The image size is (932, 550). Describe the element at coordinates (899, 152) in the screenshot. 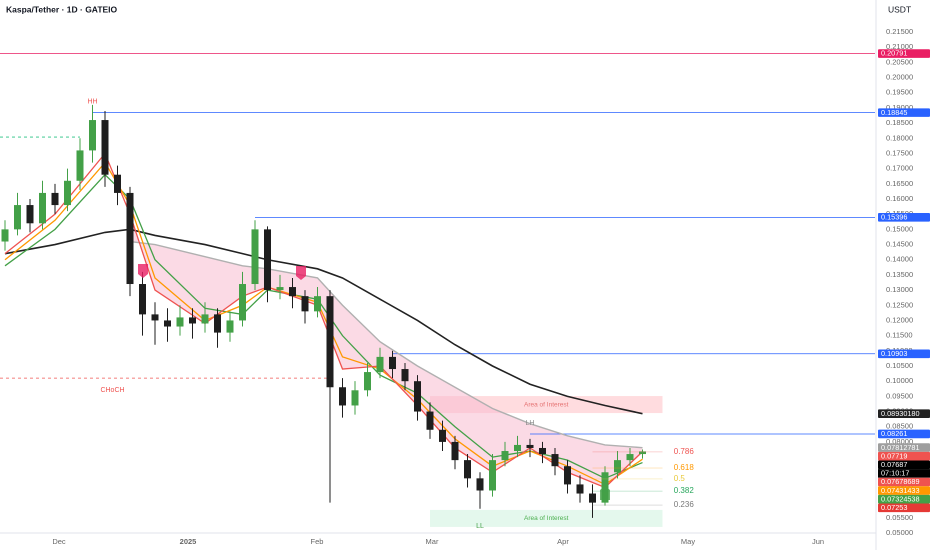

I see `y-tick-label: 0.17500` at that location.